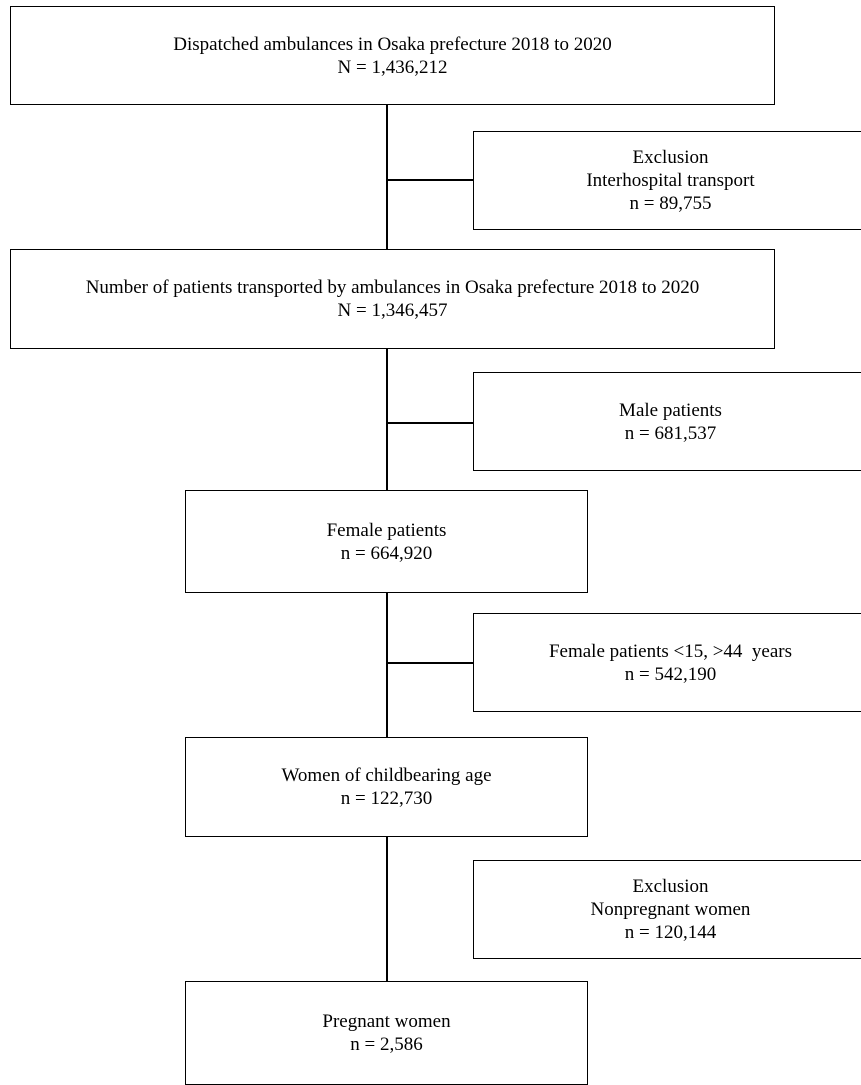  I want to click on pregnant-women-box: Pregnant women n = 2,586, so click(386, 1033).